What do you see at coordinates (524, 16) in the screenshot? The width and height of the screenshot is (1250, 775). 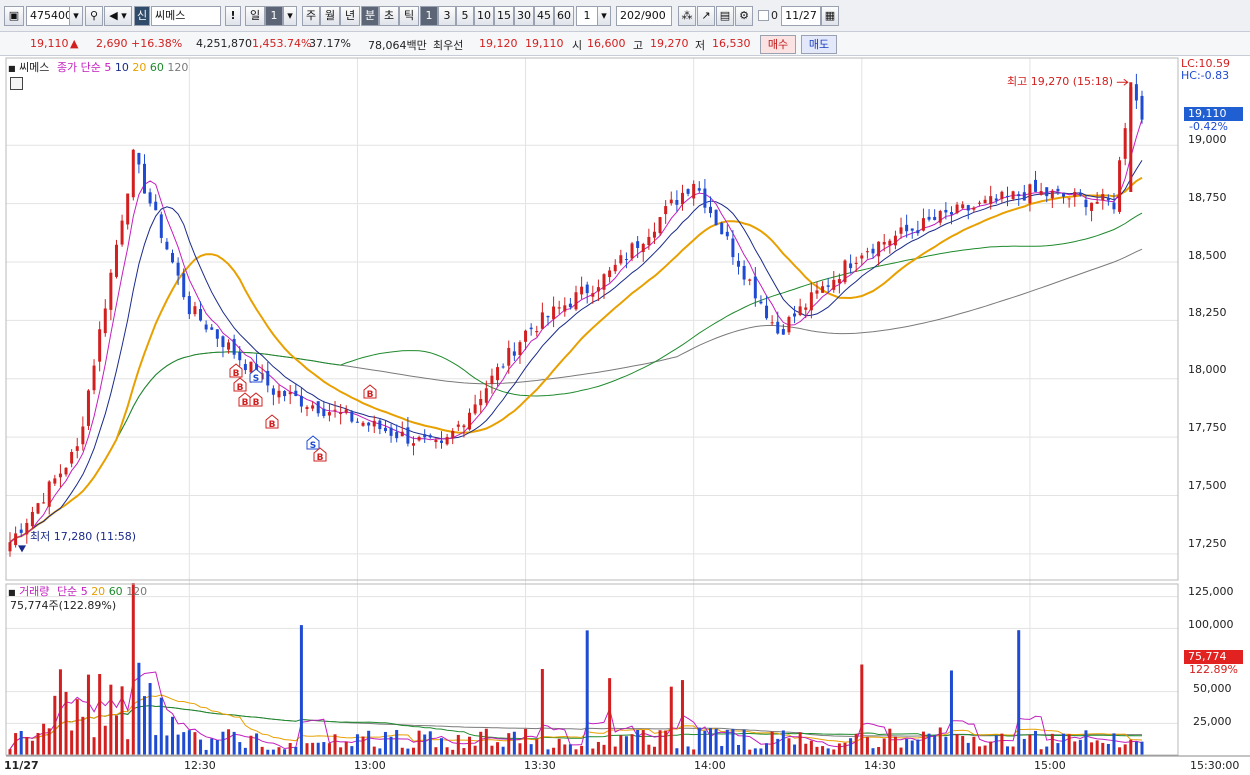 I see `interval-button-30: 30` at bounding box center [524, 16].